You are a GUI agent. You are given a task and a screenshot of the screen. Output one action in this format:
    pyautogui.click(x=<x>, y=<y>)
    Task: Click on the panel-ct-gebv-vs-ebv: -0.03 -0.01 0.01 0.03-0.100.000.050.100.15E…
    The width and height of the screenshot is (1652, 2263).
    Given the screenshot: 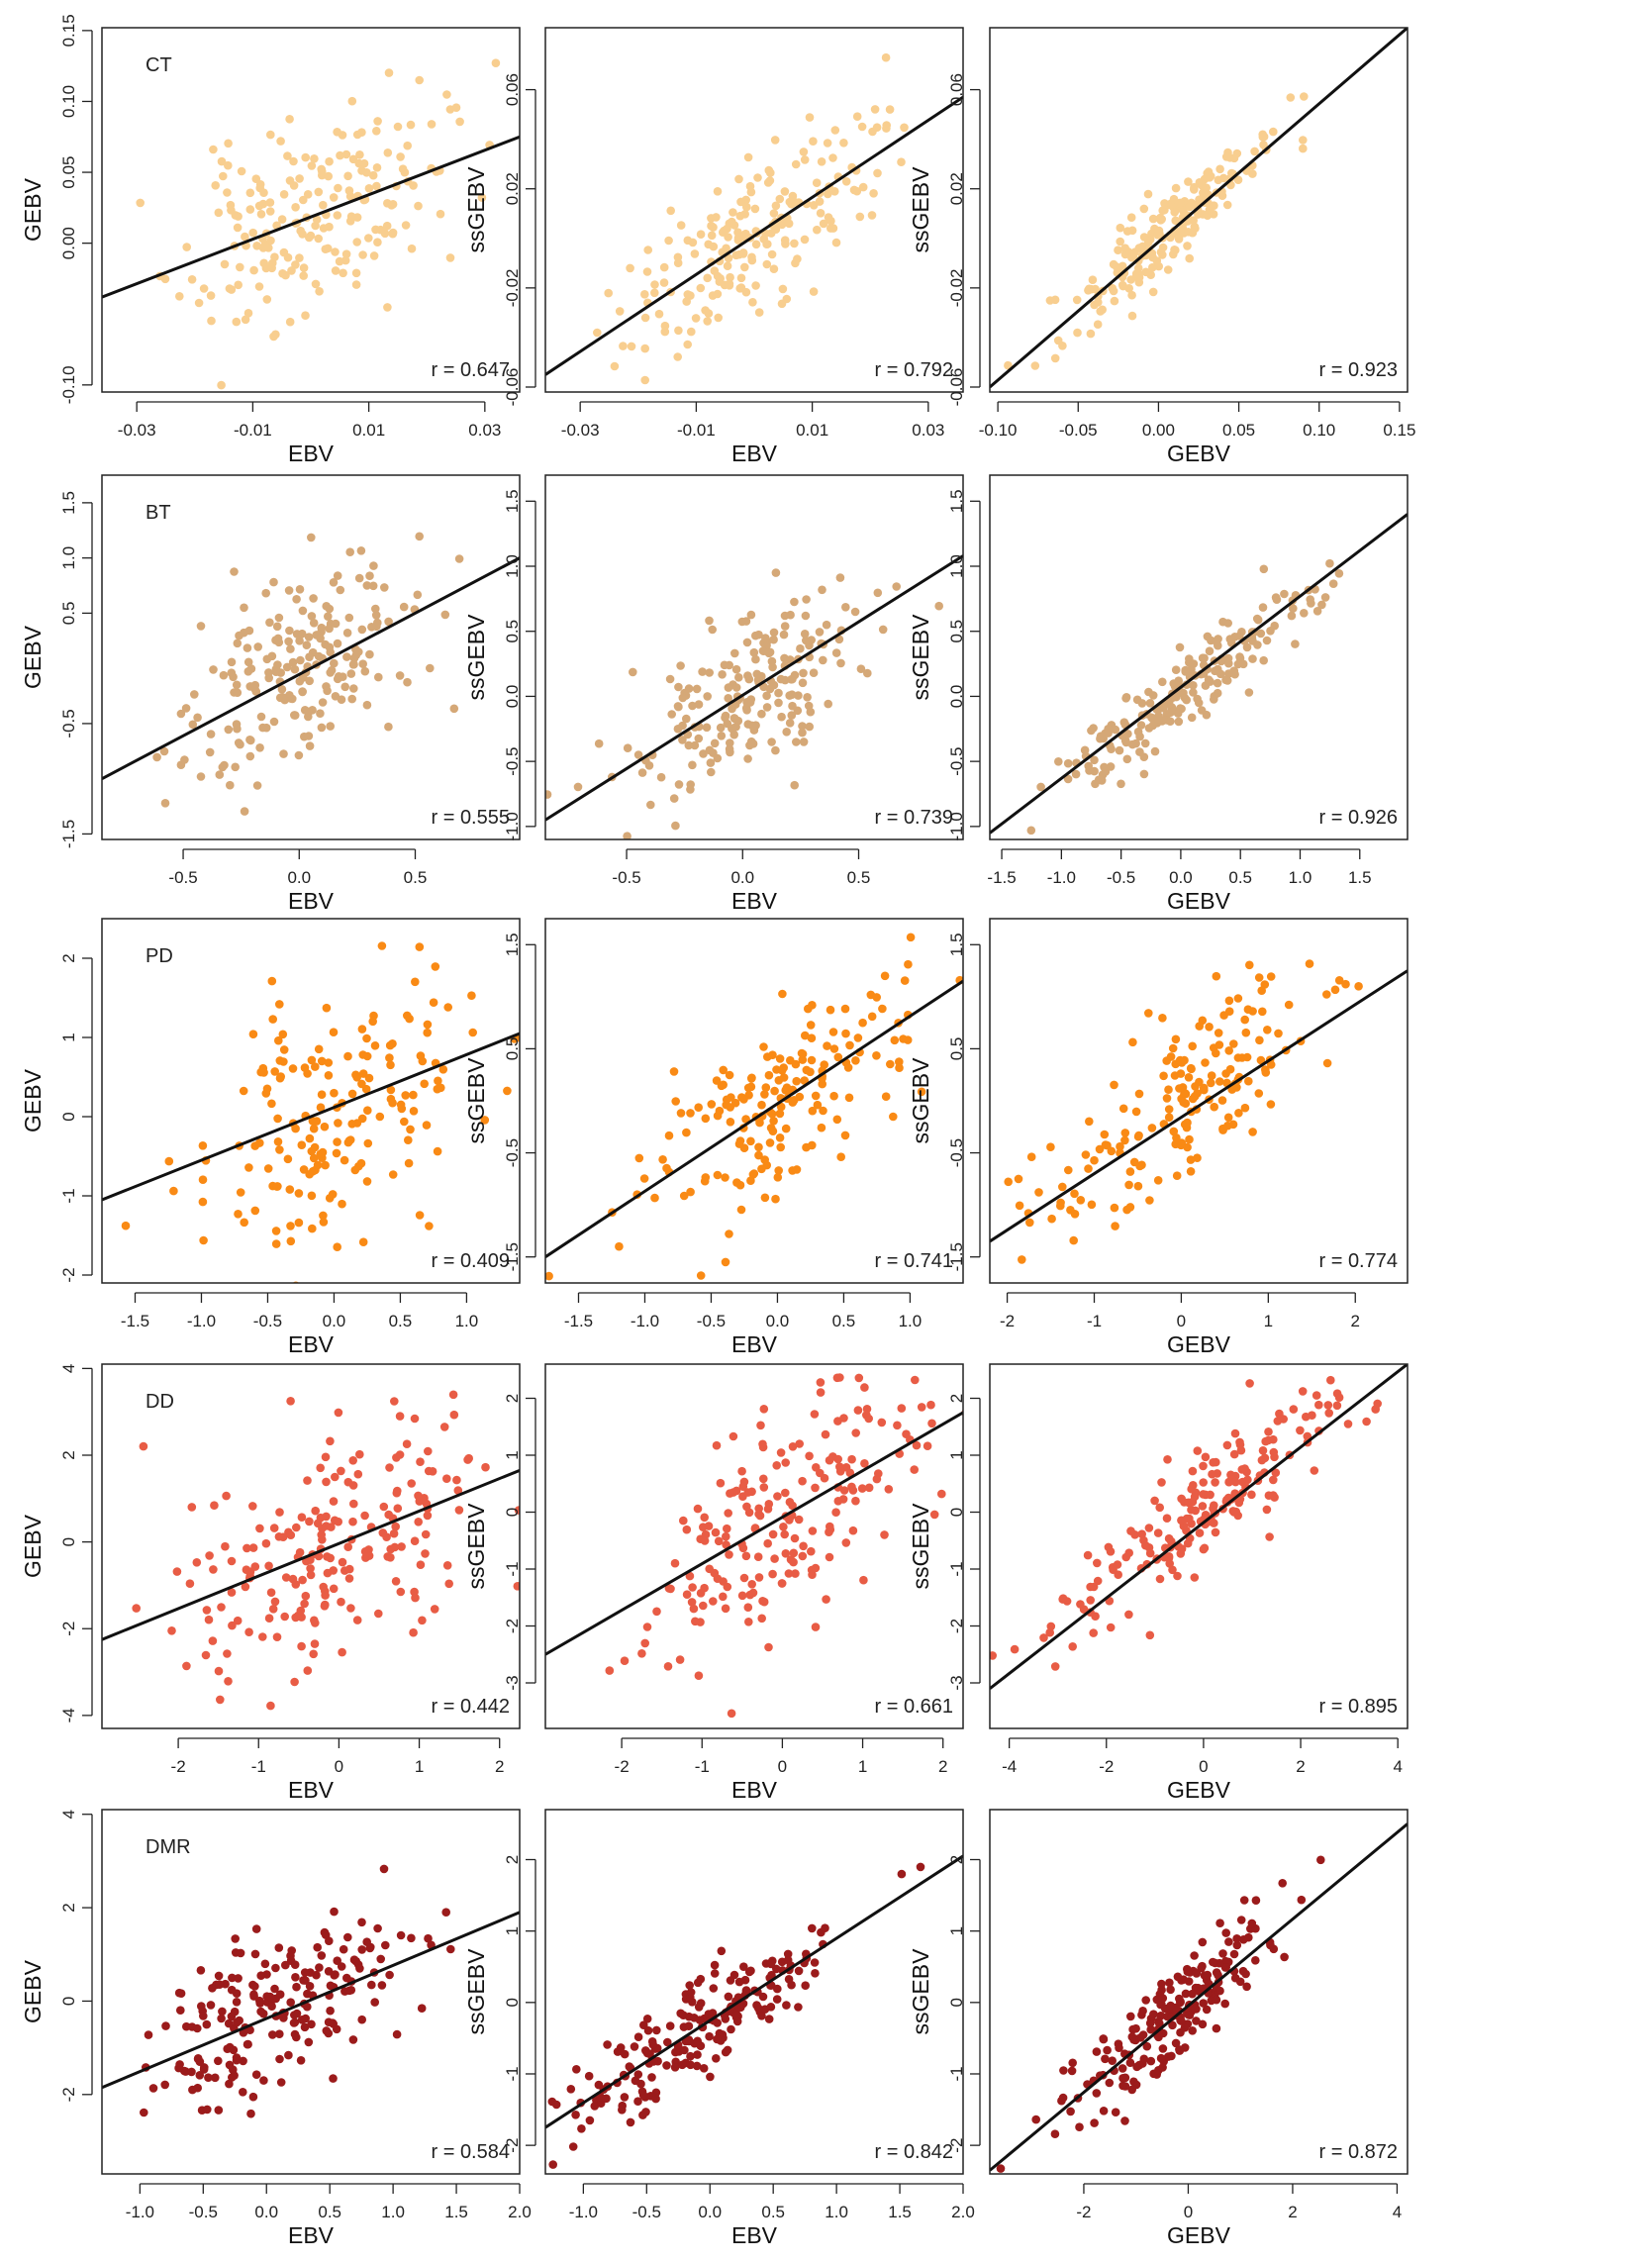 What is the action you would take?
    pyautogui.click(x=270, y=240)
    